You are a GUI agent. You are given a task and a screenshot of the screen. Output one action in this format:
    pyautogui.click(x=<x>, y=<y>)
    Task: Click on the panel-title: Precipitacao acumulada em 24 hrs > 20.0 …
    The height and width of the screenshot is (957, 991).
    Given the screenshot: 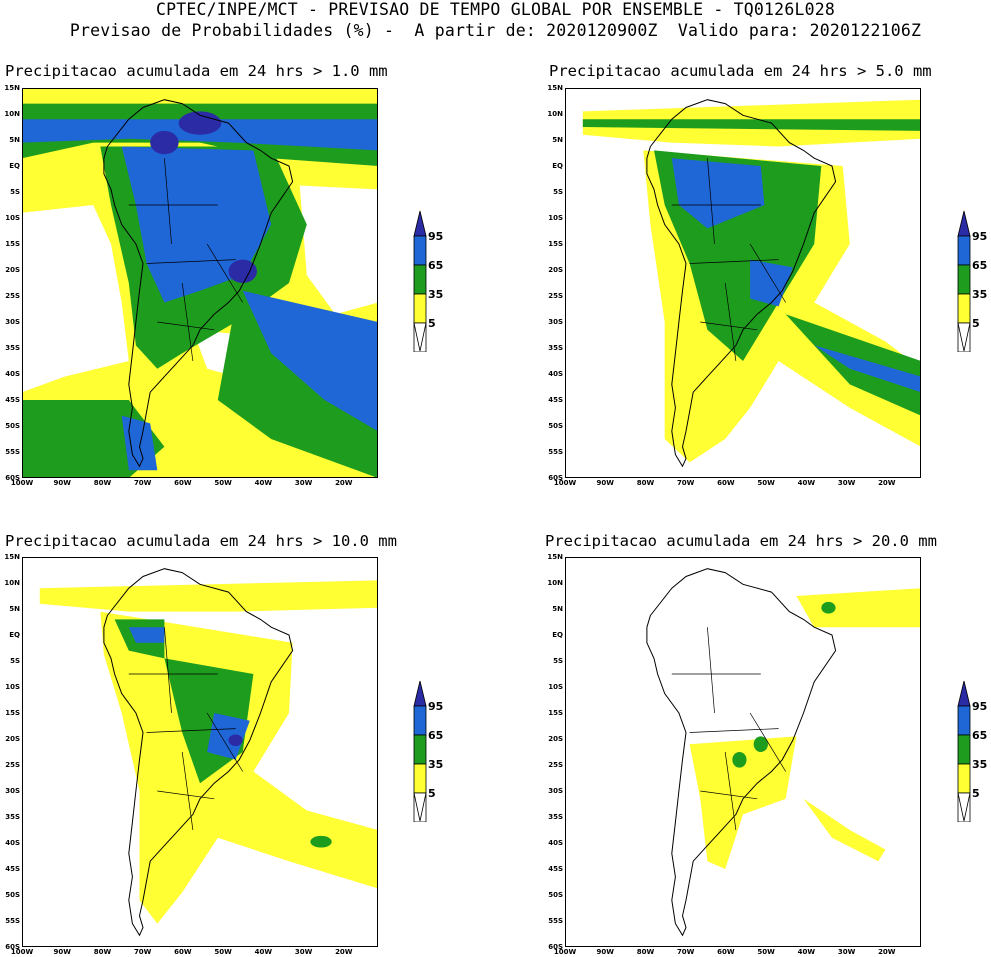 What is the action you would take?
    pyautogui.click(x=741, y=541)
    